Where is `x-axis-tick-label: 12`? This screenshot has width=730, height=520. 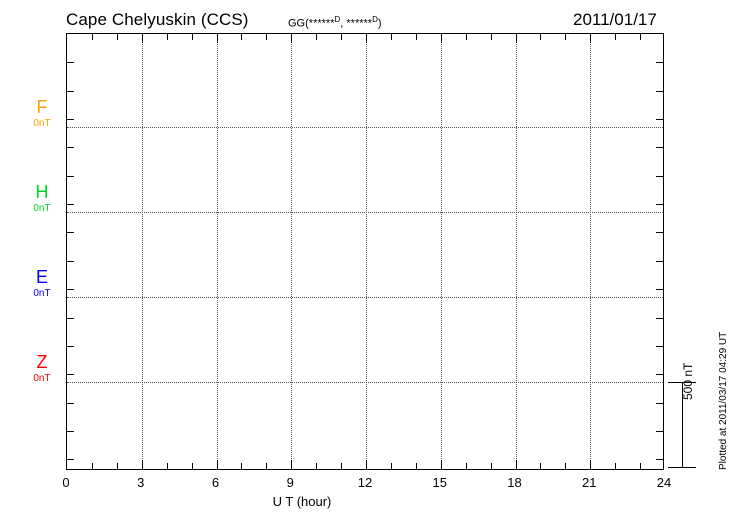 x-axis-tick-label: 12 is located at coordinates (365, 482).